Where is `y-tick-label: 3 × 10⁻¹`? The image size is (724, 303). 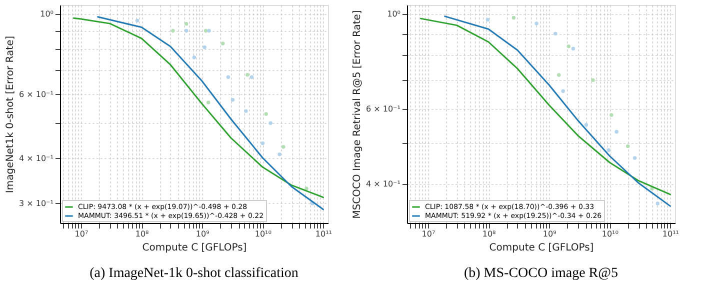 y-tick-label: 3 × 10⁻¹ is located at coordinates (36, 203).